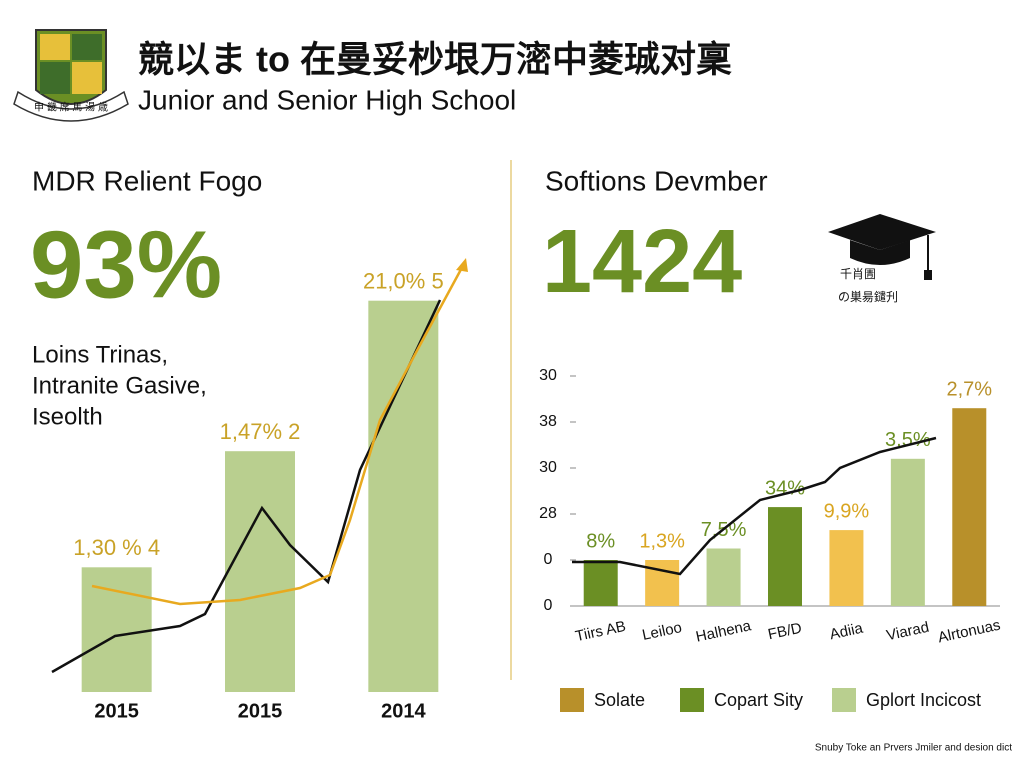  Describe the element at coordinates (908, 632) in the screenshot. I see `x-tick-label: Viarad` at that location.